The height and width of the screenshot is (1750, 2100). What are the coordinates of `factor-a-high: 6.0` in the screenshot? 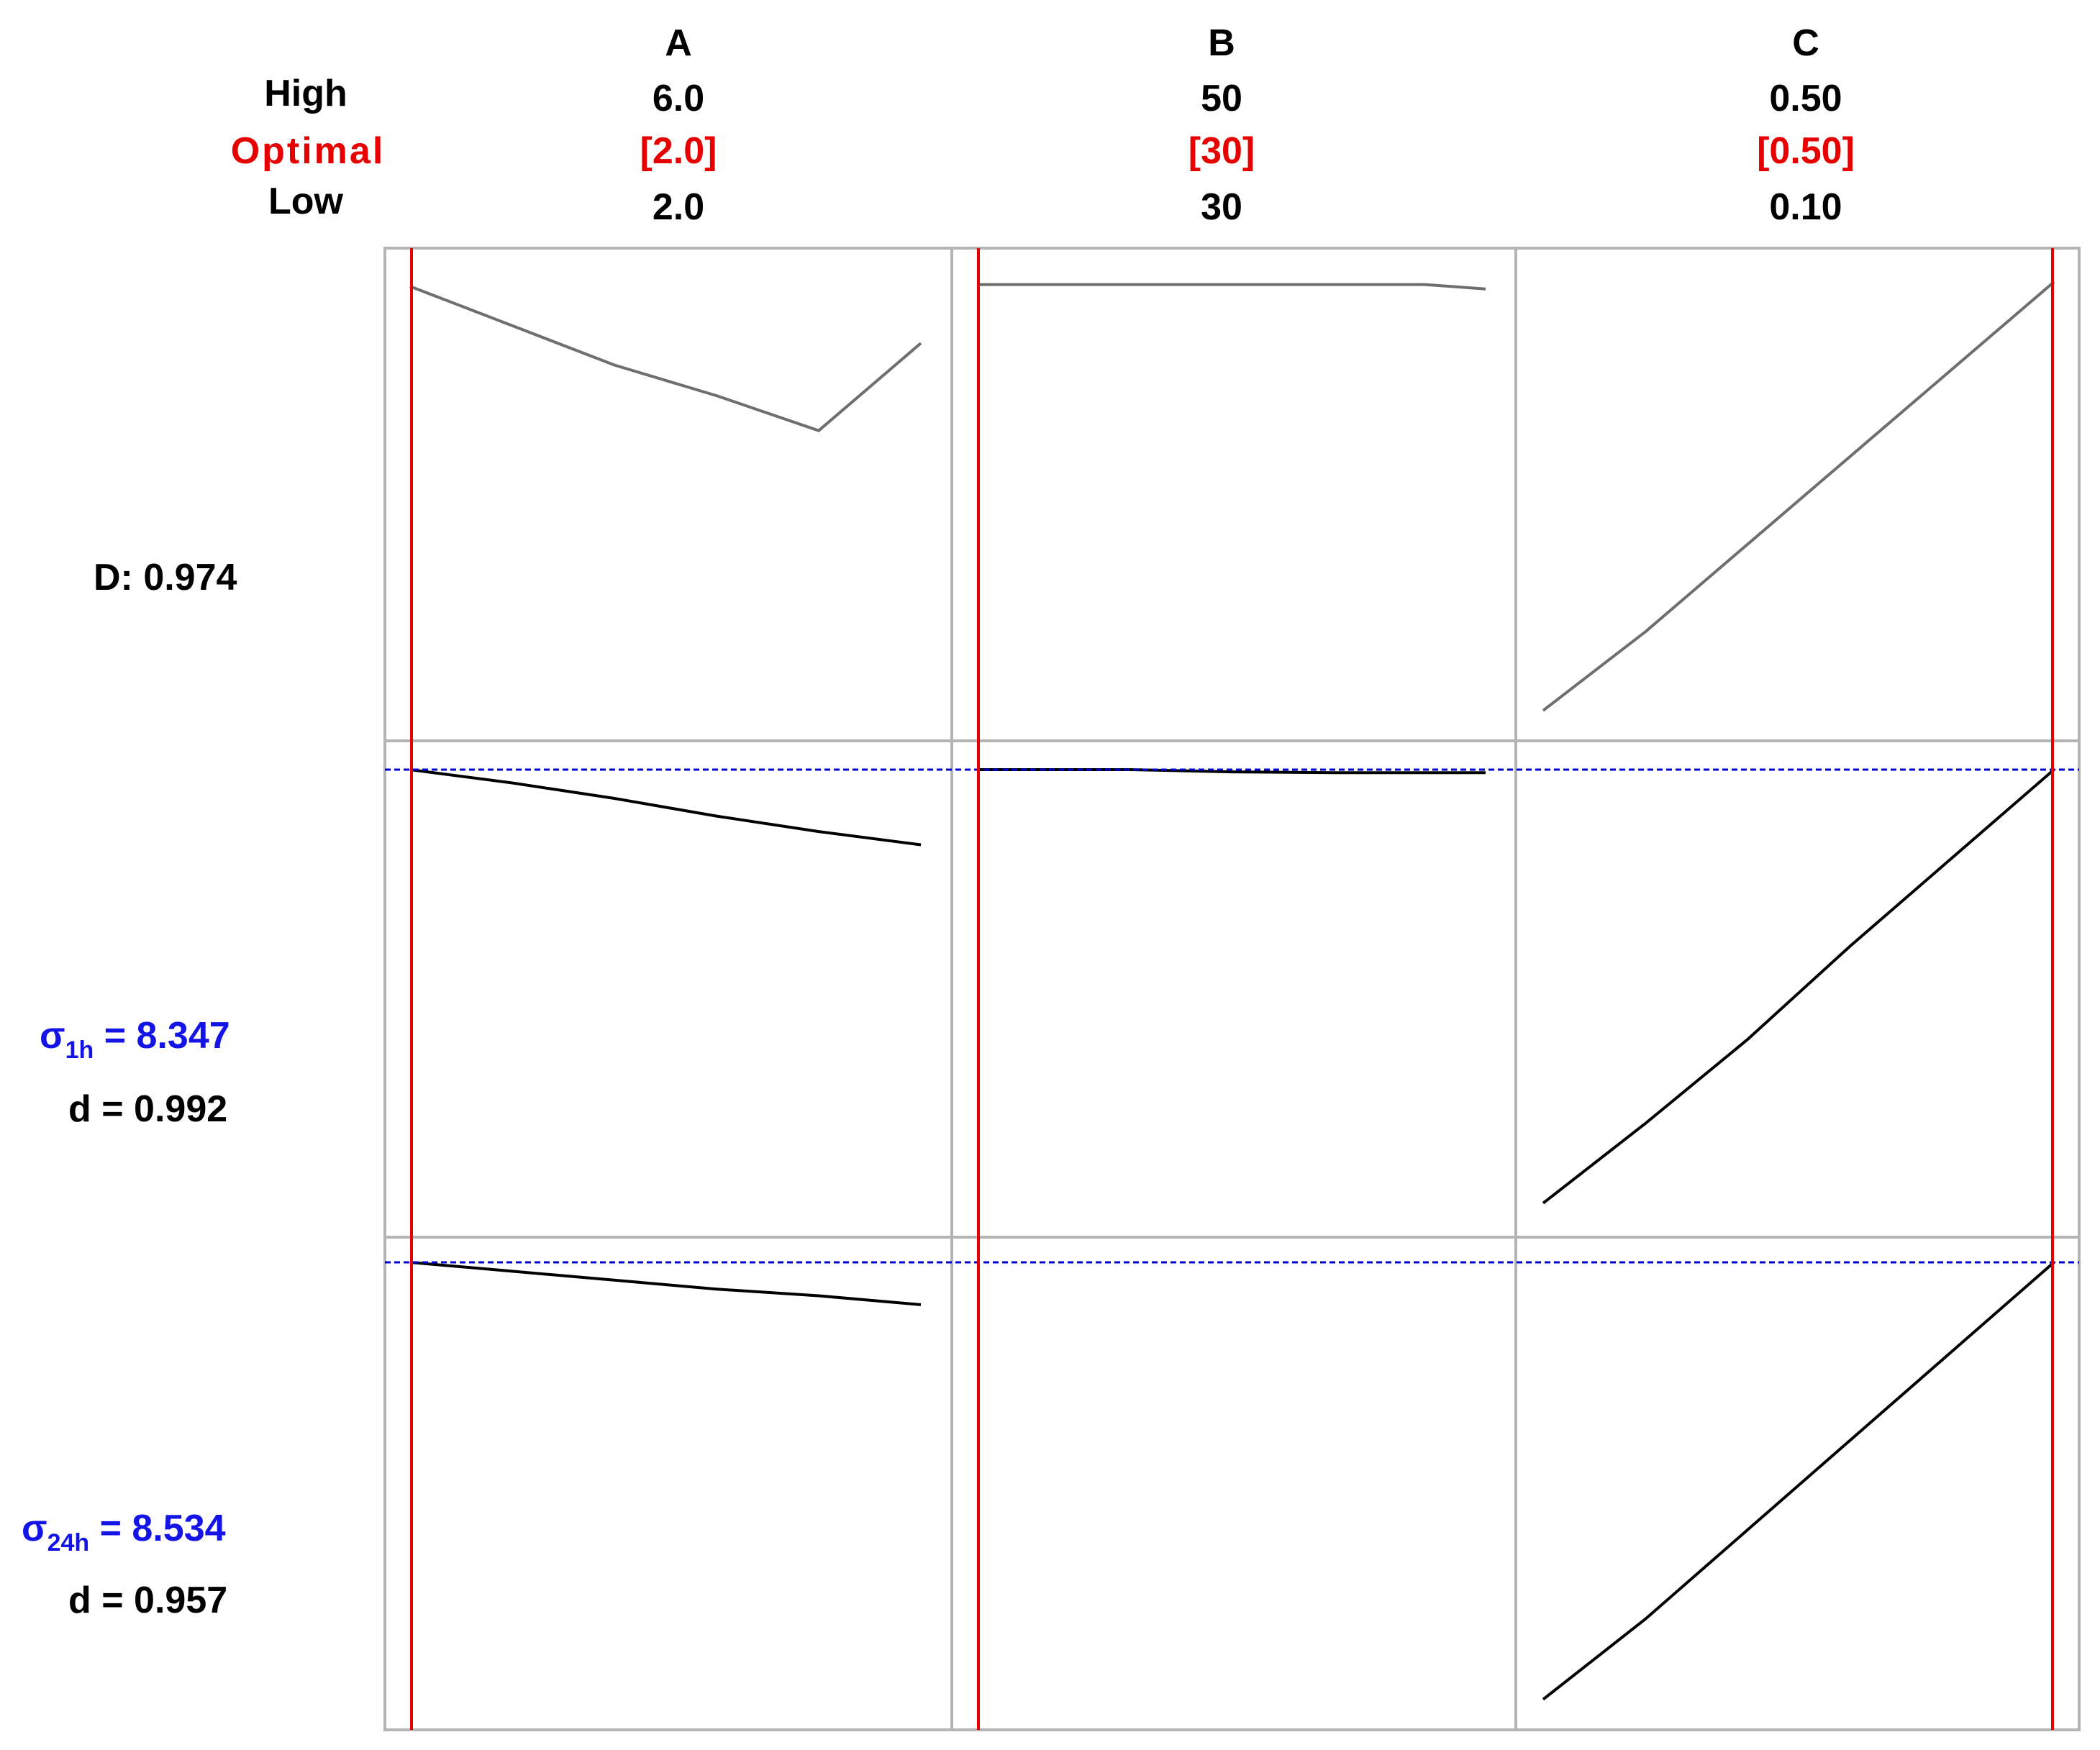 It's located at (678, 99).